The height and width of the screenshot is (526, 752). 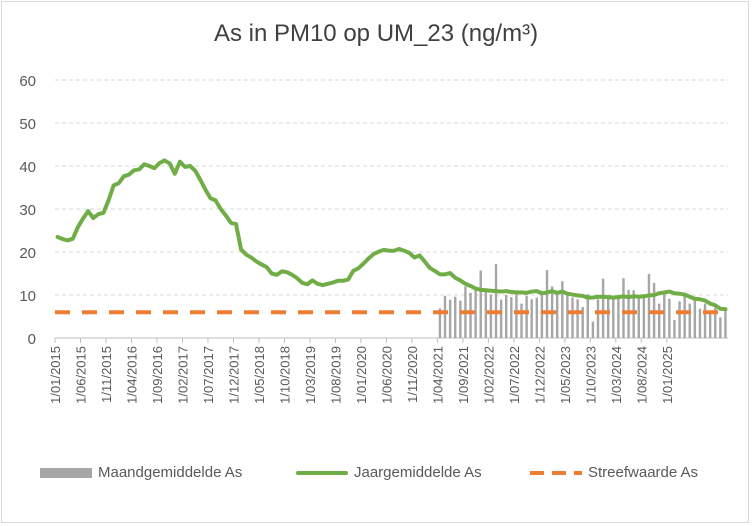 I want to click on x-tick-label: 1/03/2019, so click(x=310, y=375).